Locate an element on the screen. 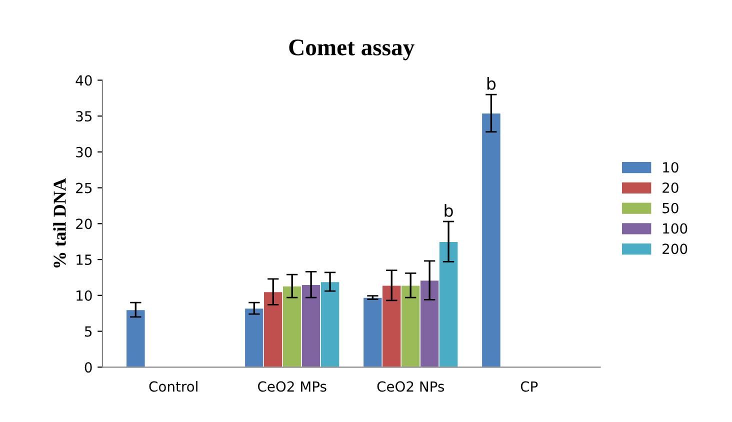 The height and width of the screenshot is (422, 732). y-tick-label: 5 is located at coordinates (88, 331).